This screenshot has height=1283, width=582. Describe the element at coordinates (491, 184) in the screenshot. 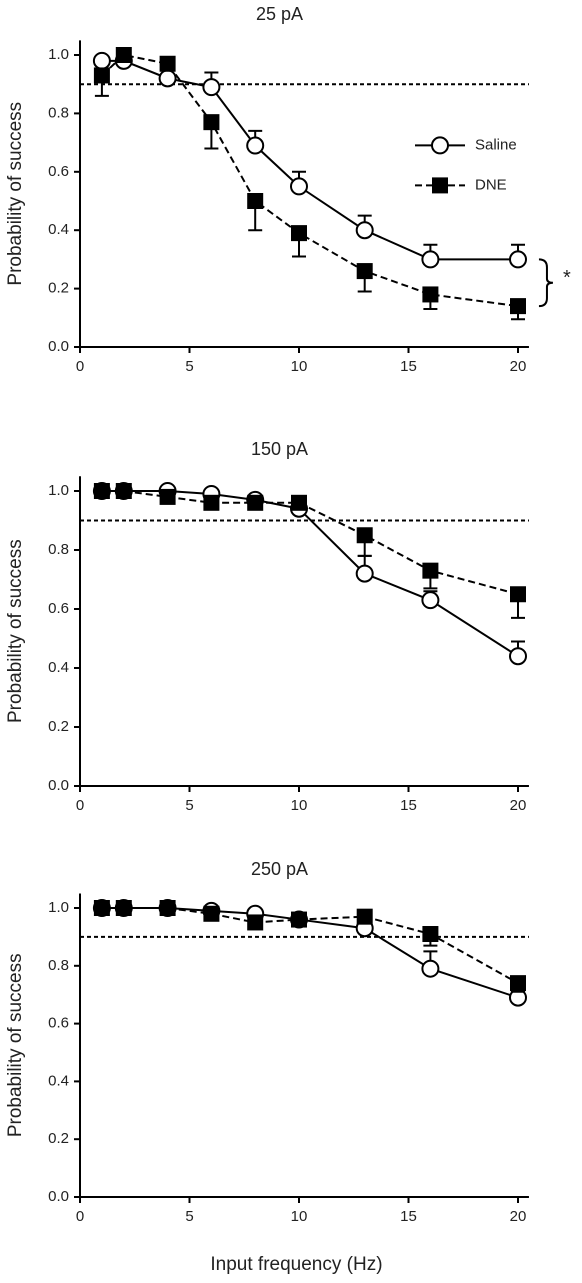

I see `legend-label: DNE` at that location.